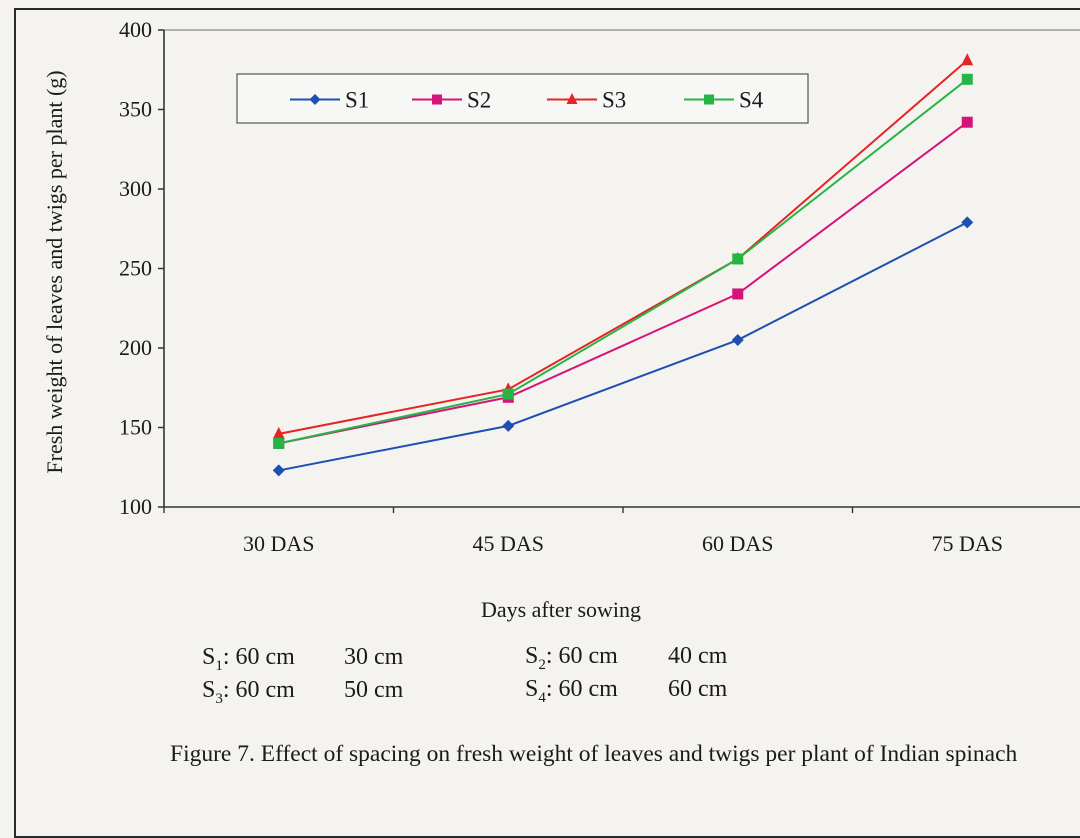 The height and width of the screenshot is (838, 1080). I want to click on legend-s2-marker, so click(437, 99).